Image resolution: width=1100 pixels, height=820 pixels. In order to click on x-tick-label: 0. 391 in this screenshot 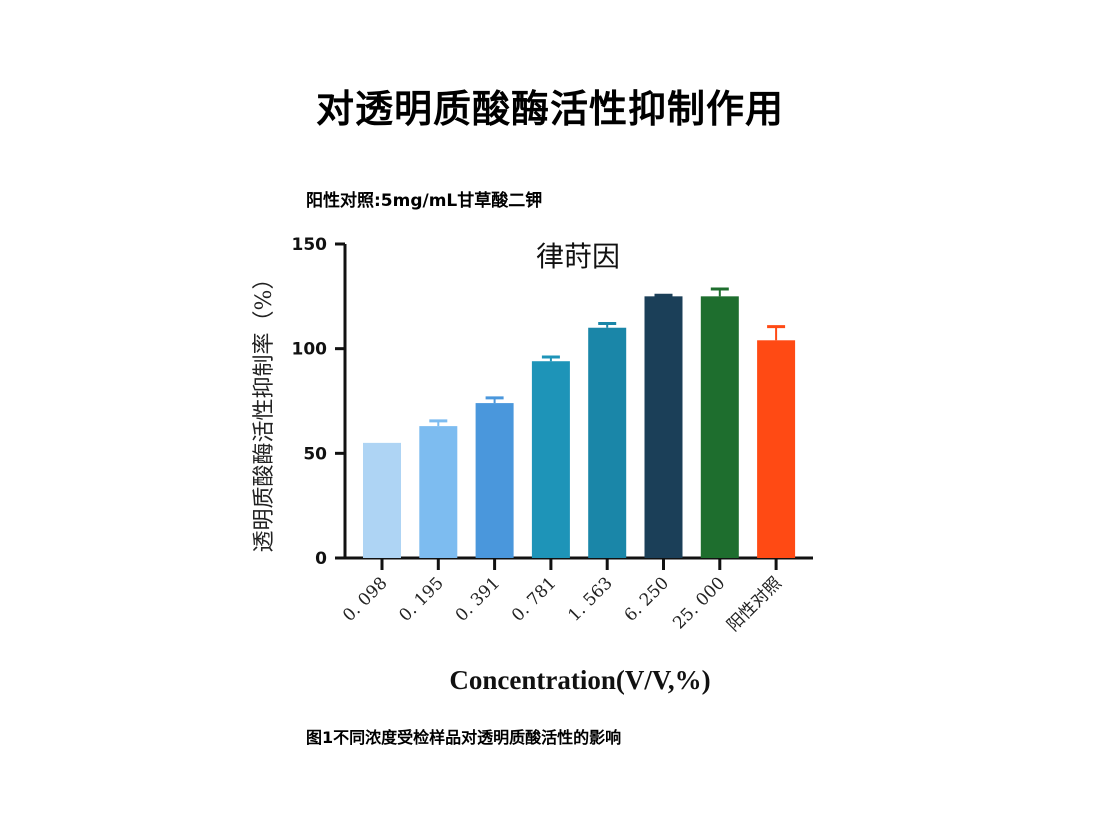, I will do `click(478, 599)`.